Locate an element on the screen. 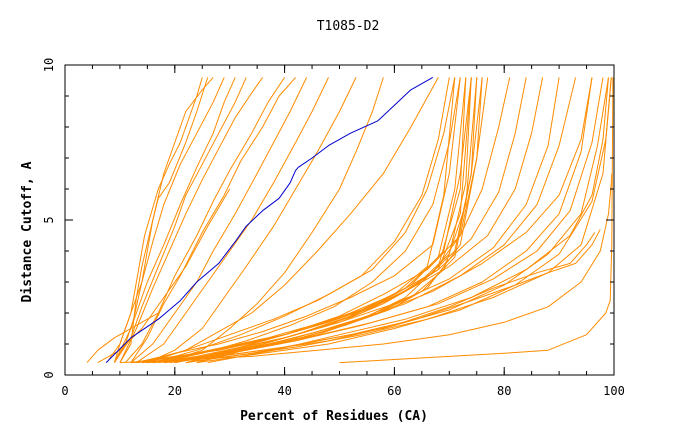 This screenshot has height=440, width=680. y-axis-label: Distance Cutoff, A is located at coordinates (27, 231).